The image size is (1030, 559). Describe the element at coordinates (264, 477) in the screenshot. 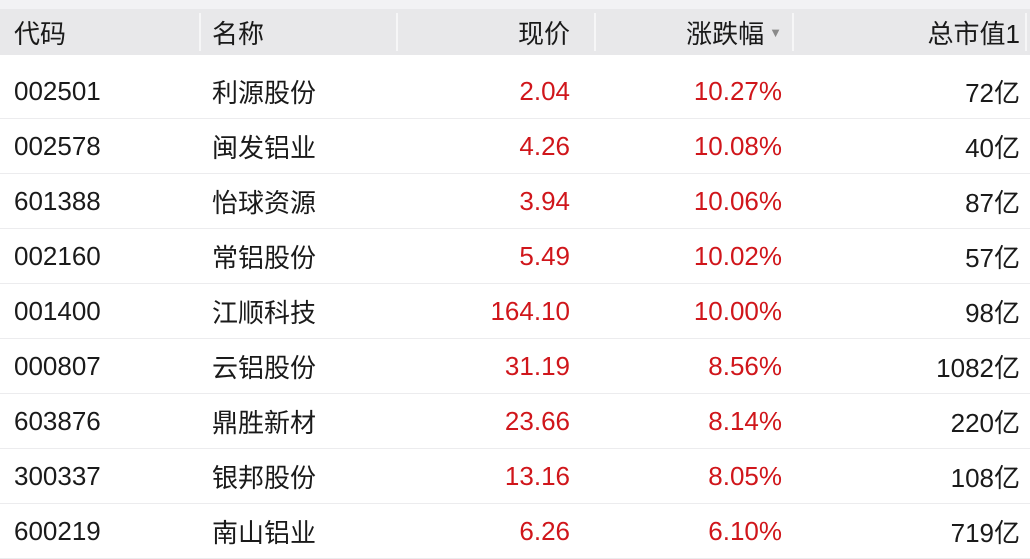

I see `stock-name: 银邦股份` at that location.